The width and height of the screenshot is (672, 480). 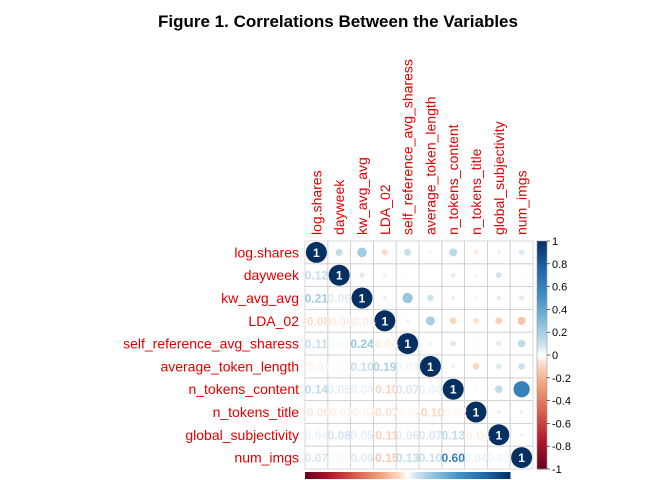 I want to click on correlation-value-label: -0.04, so click(x=385, y=344).